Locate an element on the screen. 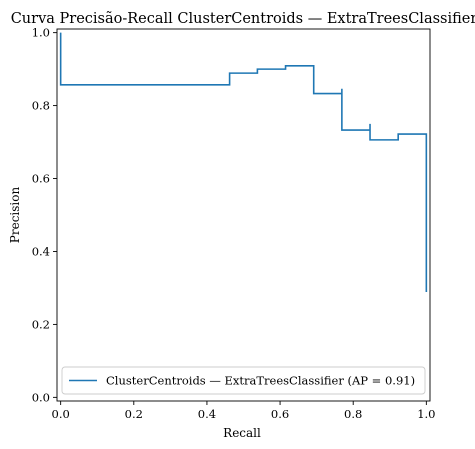 This screenshot has height=449, width=475. y-axis-label: Precision is located at coordinates (15, 215).